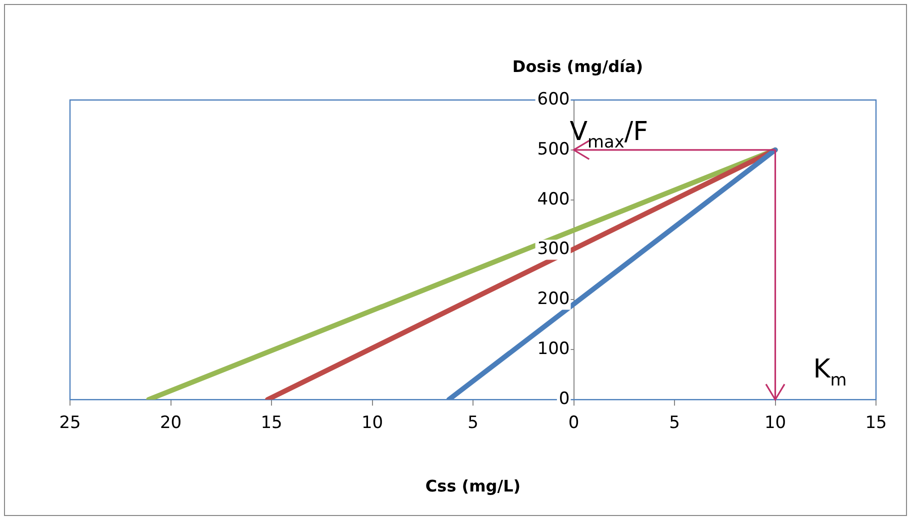 The height and width of the screenshot is (522, 913). Describe the element at coordinates (564, 399) in the screenshot. I see `y-tick-label: 0` at that location.